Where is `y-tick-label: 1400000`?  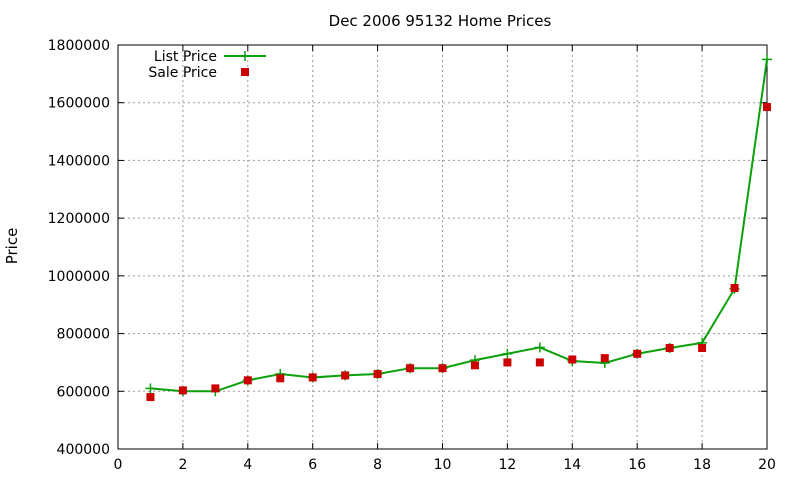
y-tick-label: 1400000 is located at coordinates (79, 161).